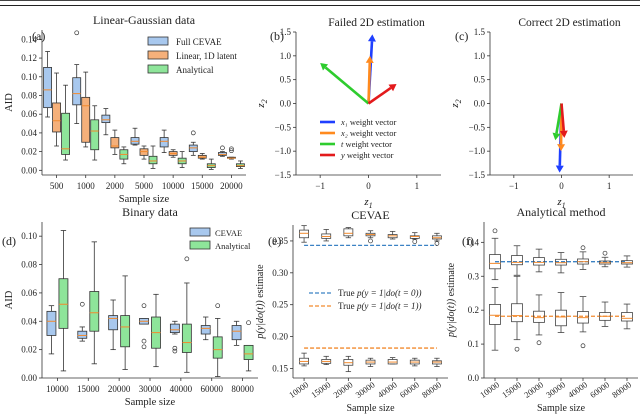 Image resolution: width=640 pixels, height=415 pixels. I want to click on y-tick-label: 0.4, so click(474, 242).